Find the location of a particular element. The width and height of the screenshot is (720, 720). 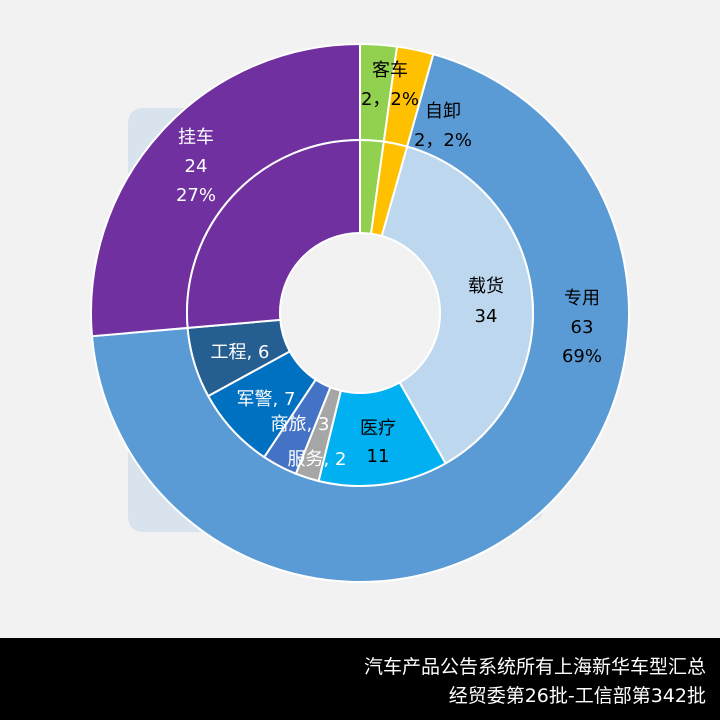

caption-bar: 汽车产品公告系统所有上海新华车型汇总 经贸委第26批-工信部第342批 is located at coordinates (360, 679).